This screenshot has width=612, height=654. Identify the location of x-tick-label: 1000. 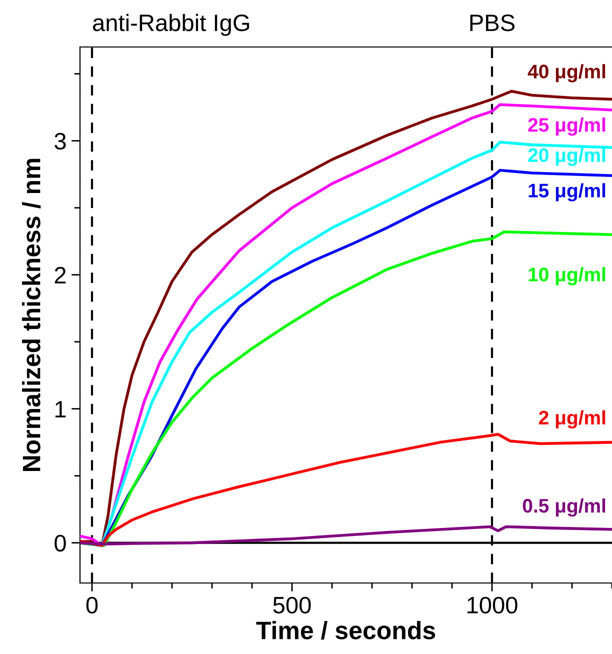
(493, 605).